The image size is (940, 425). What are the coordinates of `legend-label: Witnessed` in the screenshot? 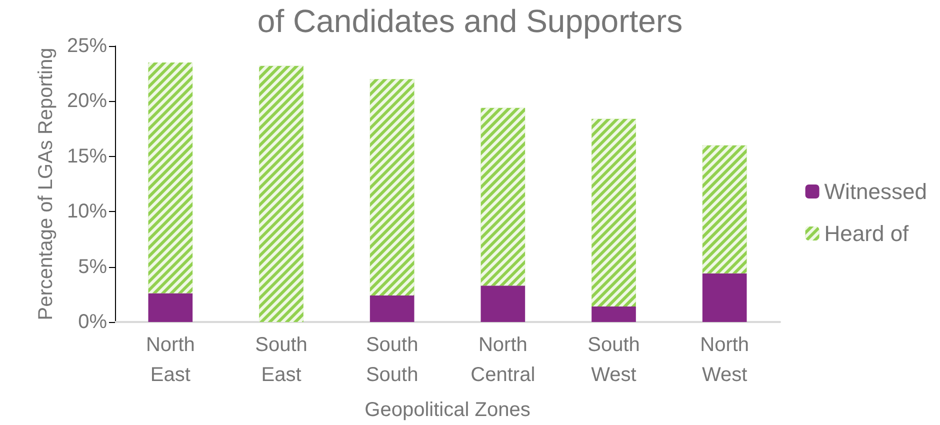 It's located at (876, 191).